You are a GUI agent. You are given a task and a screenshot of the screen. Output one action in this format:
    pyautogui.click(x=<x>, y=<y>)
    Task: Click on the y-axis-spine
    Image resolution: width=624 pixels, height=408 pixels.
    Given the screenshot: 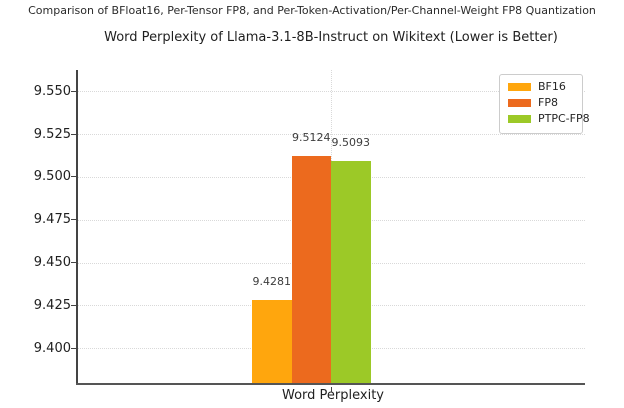 What is the action you would take?
    pyautogui.click(x=77, y=227)
    